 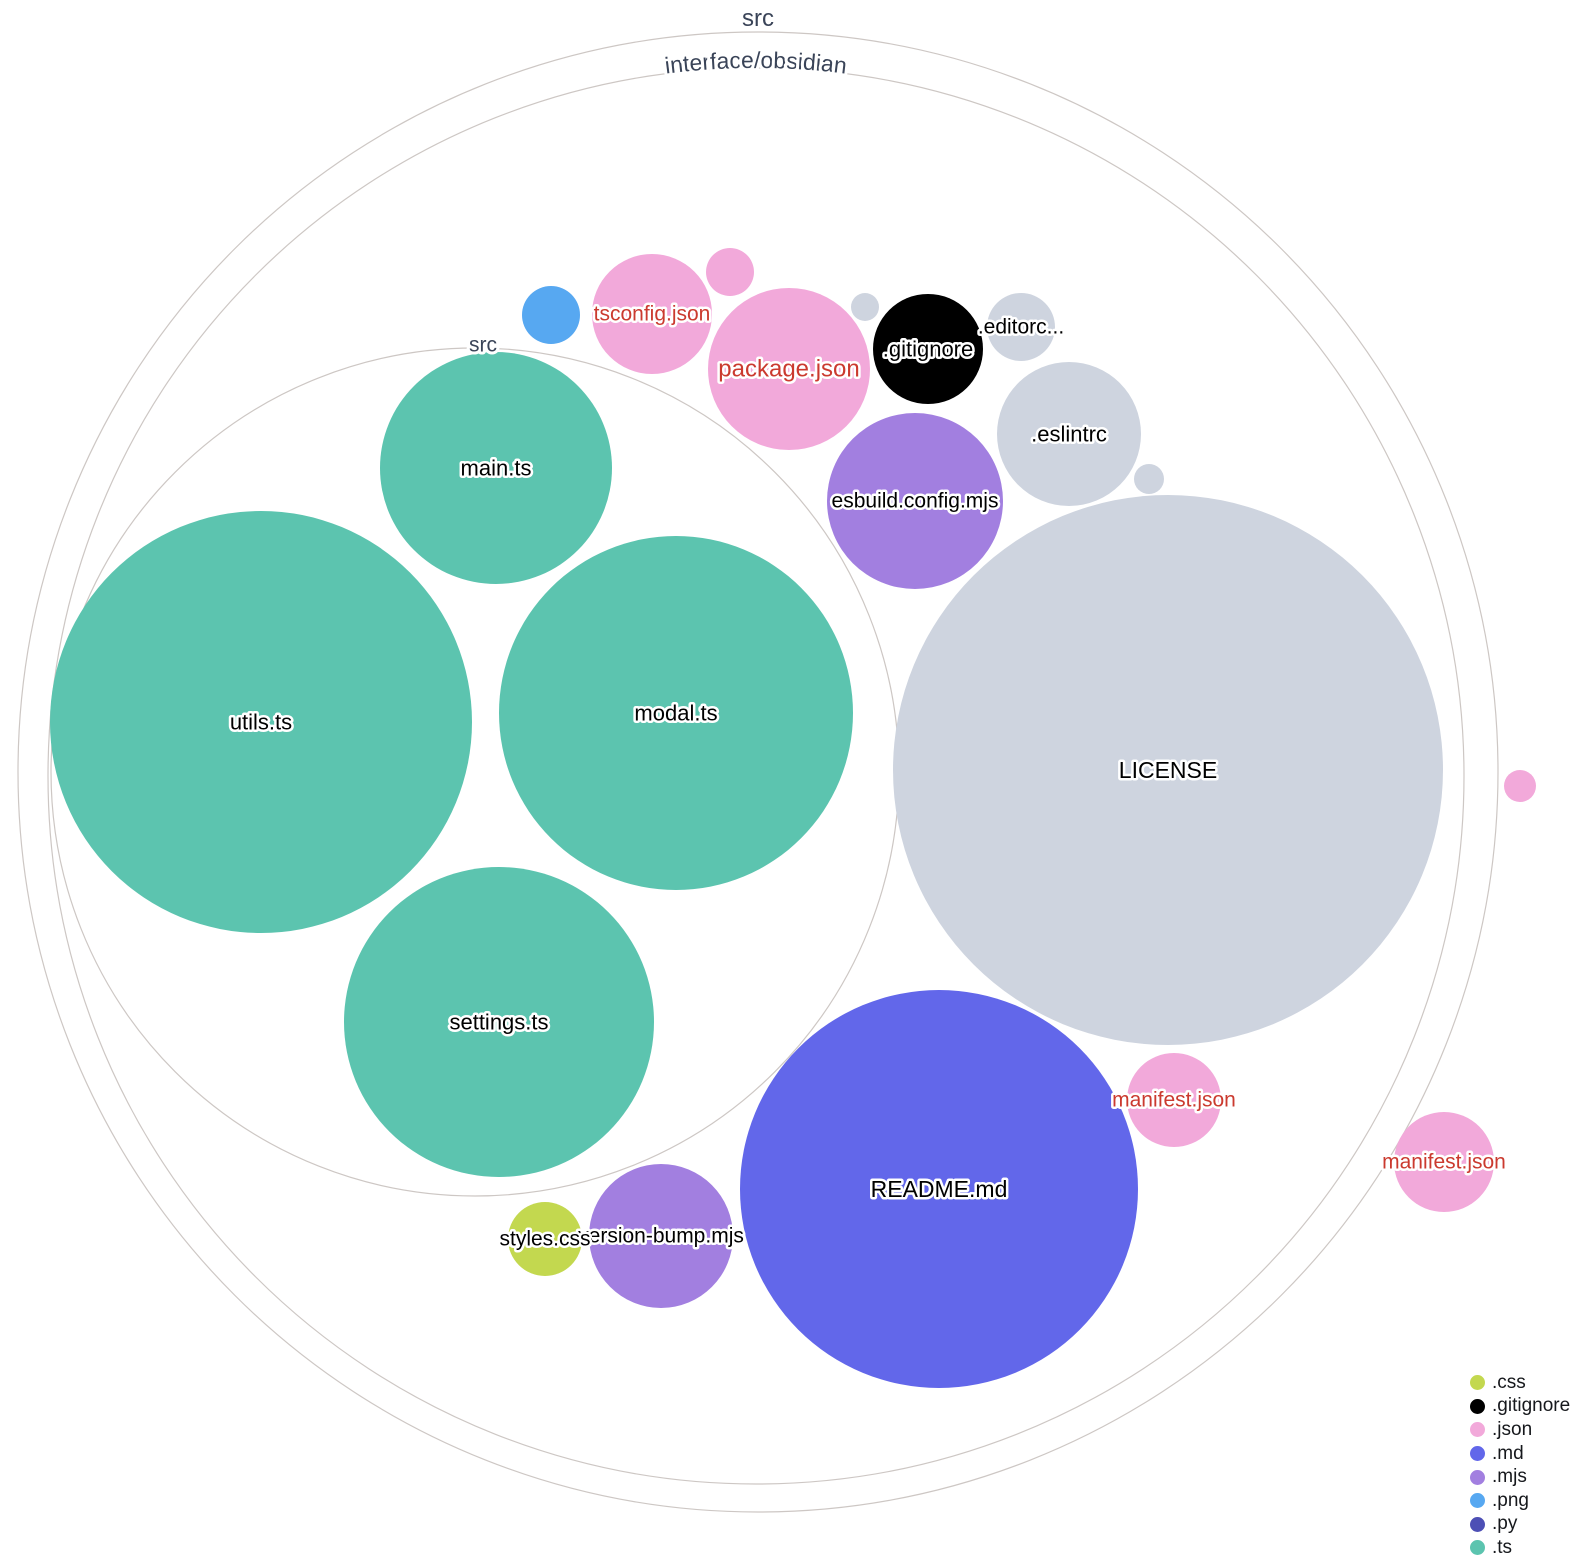 I want to click on legend-label: .gitignore, so click(x=1531, y=1406).